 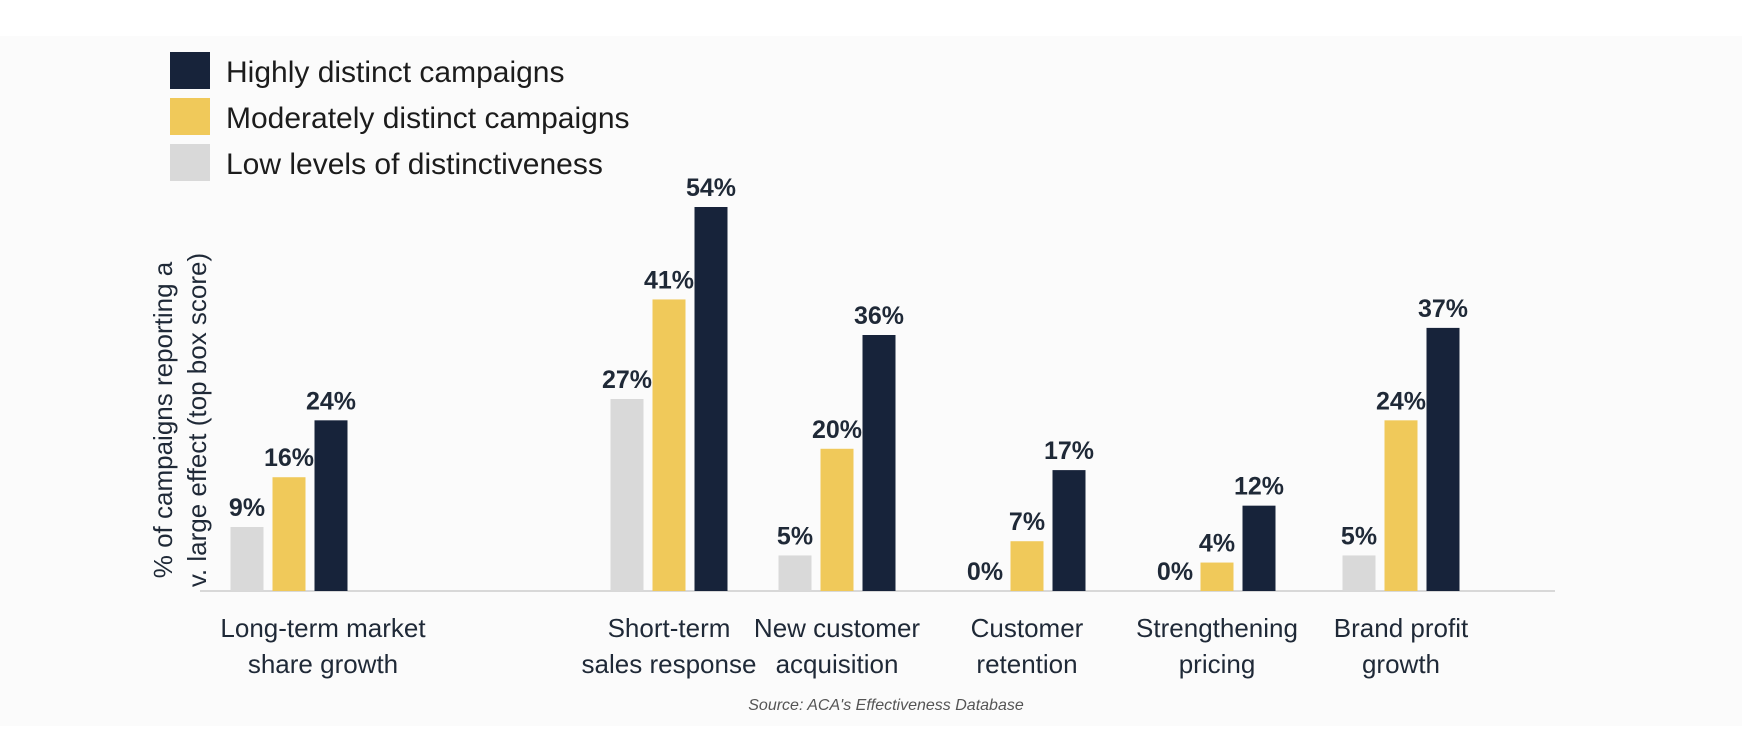 I want to click on source-note: Source: ACA's Effectiveness Database, so click(x=886, y=705).